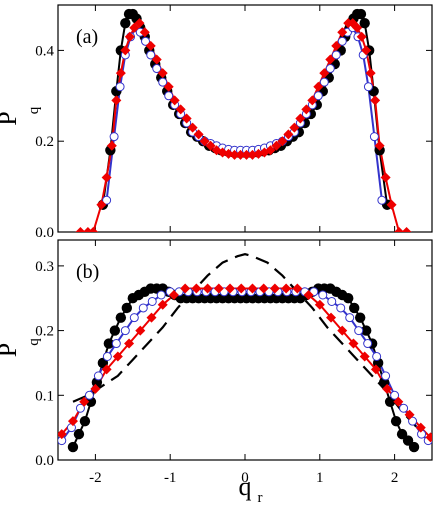 The image size is (436, 506). What do you see at coordinates (395, 478) in the screenshot?
I see `x-tick-label: 2` at bounding box center [395, 478].